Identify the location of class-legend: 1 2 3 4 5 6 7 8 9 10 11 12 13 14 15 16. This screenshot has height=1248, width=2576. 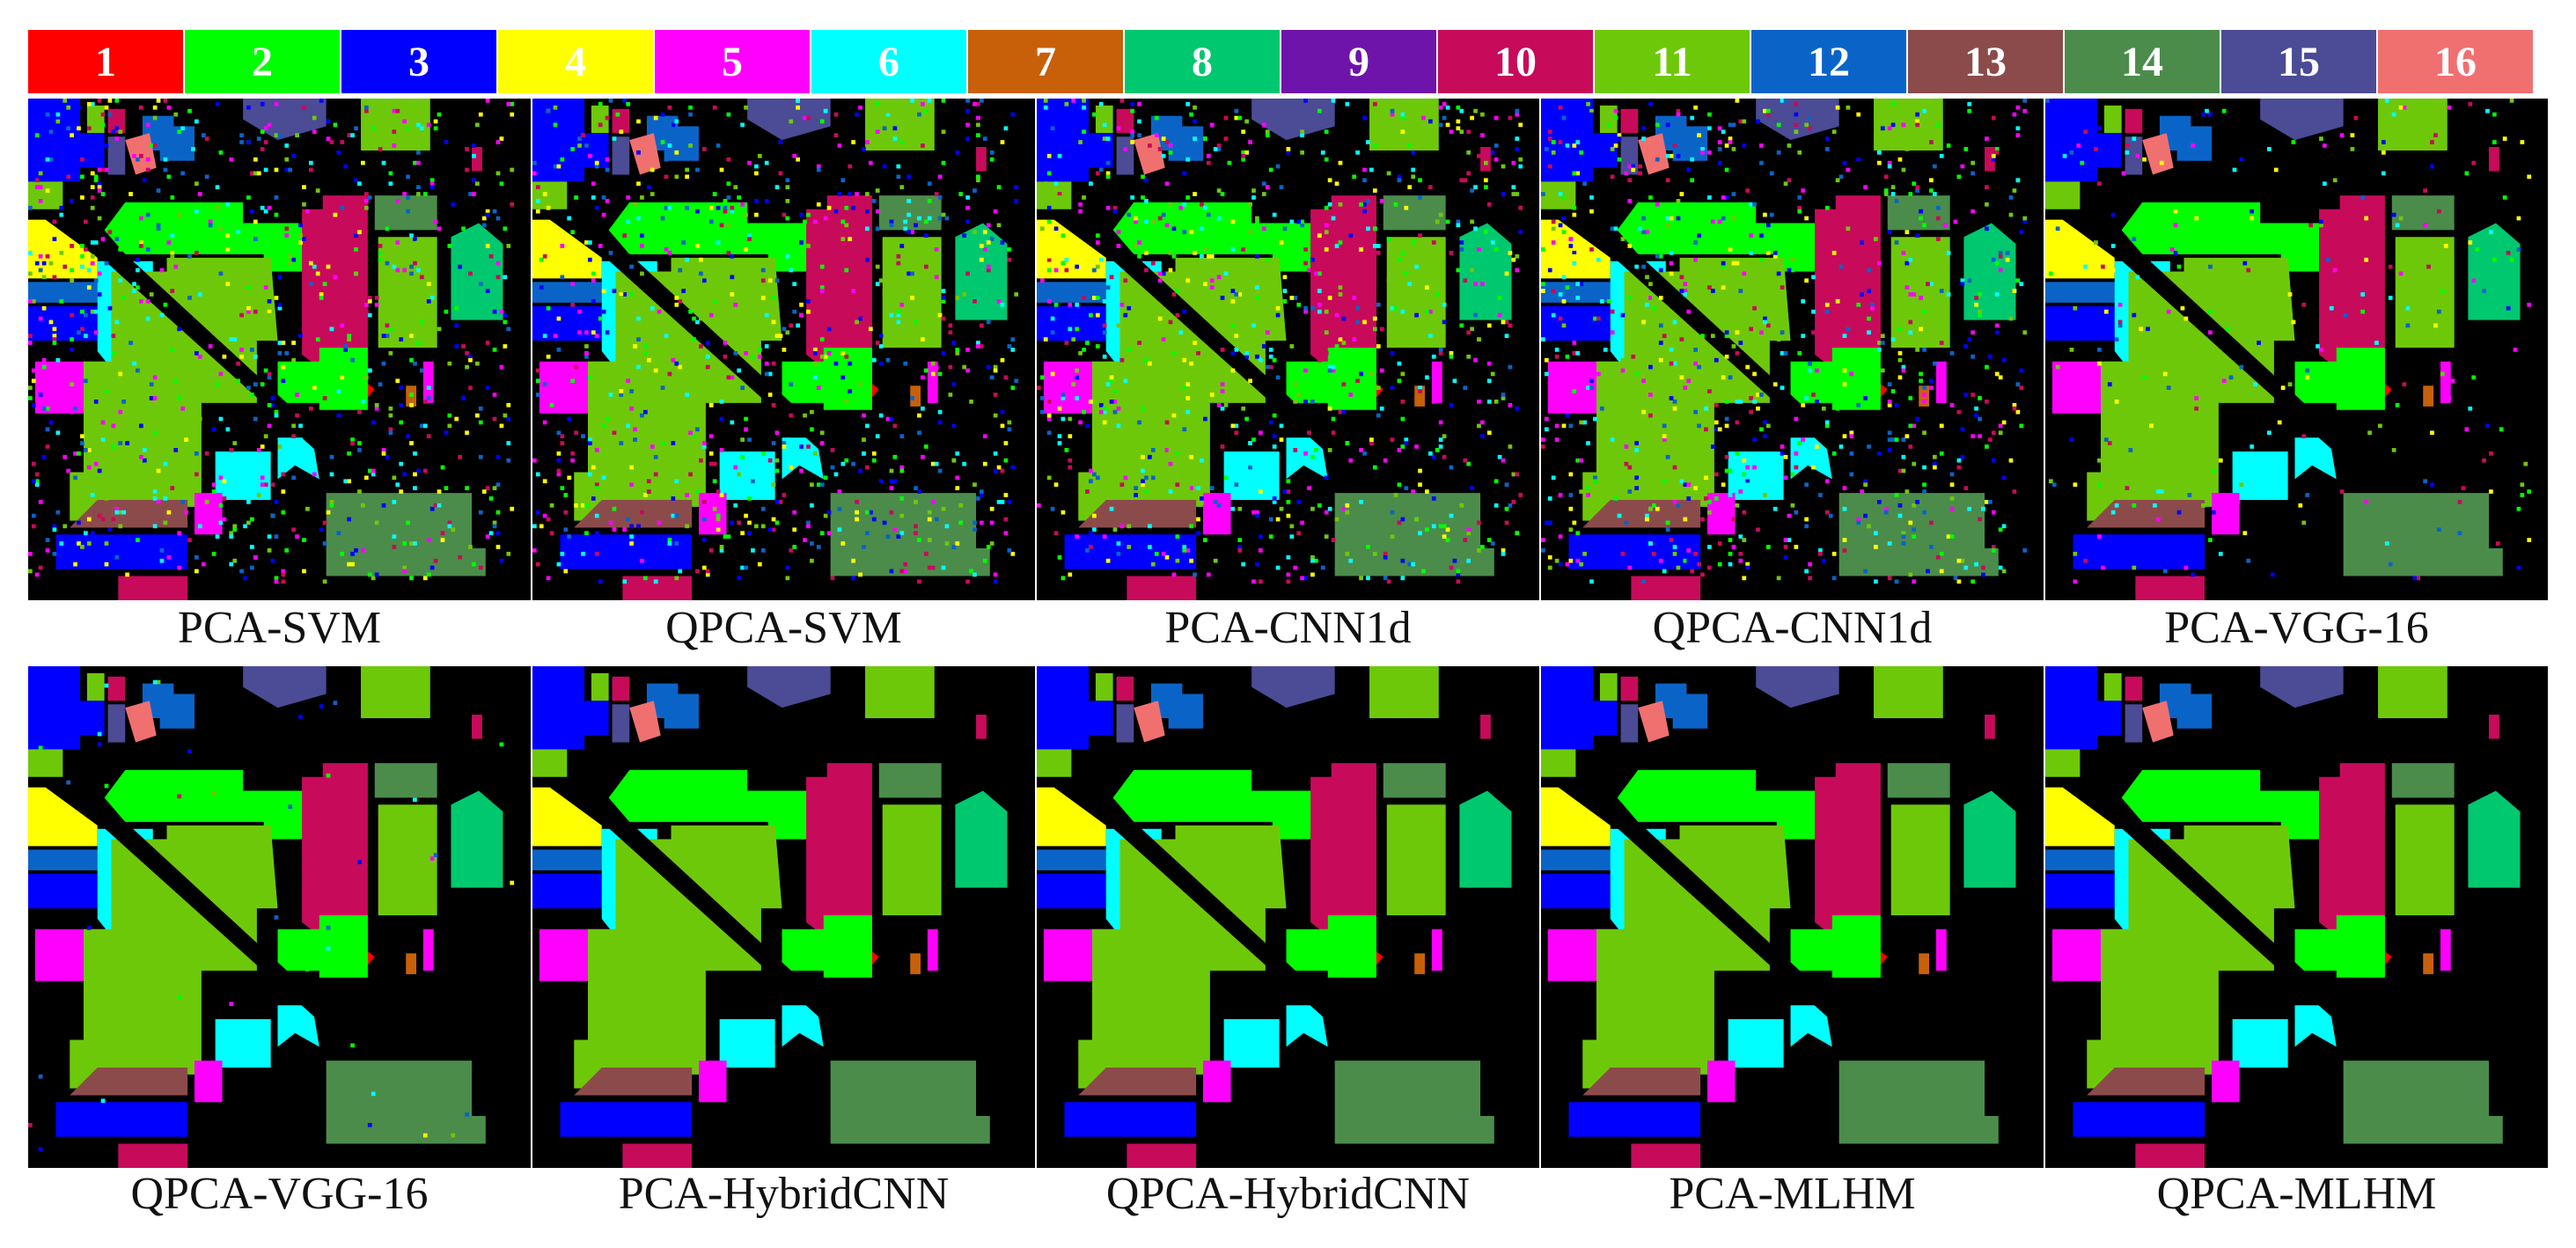
(1281, 61).